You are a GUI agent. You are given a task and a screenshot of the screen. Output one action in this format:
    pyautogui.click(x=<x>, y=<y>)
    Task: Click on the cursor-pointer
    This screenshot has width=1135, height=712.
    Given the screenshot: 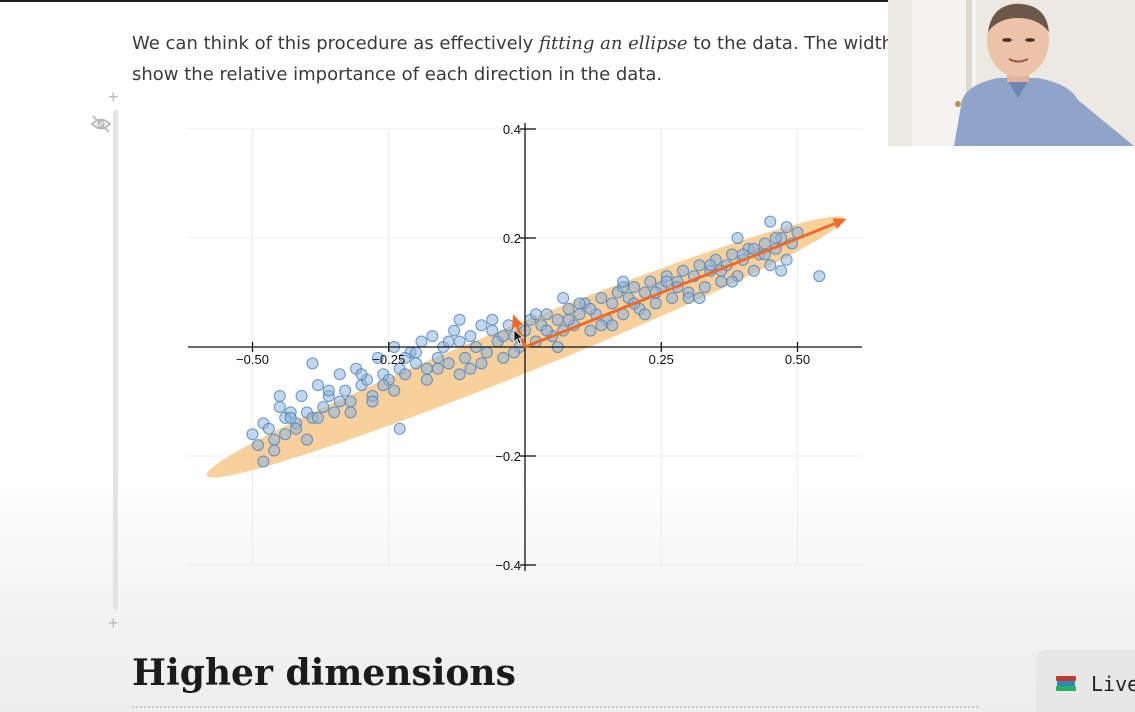 What is the action you would take?
    pyautogui.click(x=519, y=337)
    